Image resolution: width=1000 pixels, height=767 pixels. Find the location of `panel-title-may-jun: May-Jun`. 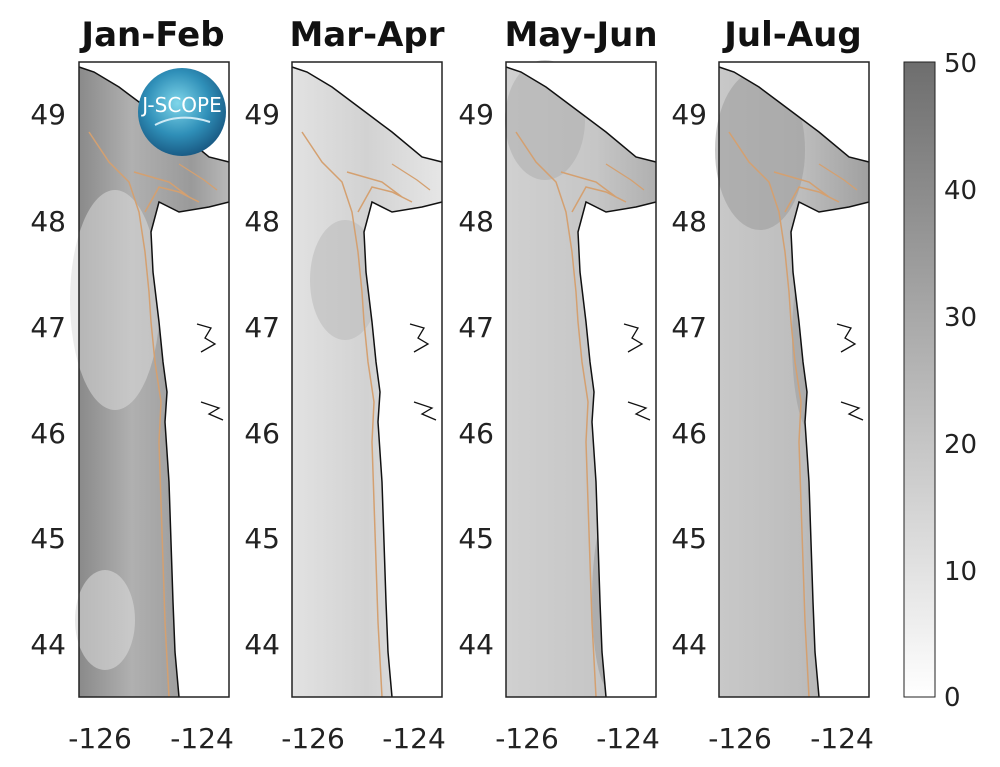

panel-title-may-jun: May-Jun is located at coordinates (580, 35).